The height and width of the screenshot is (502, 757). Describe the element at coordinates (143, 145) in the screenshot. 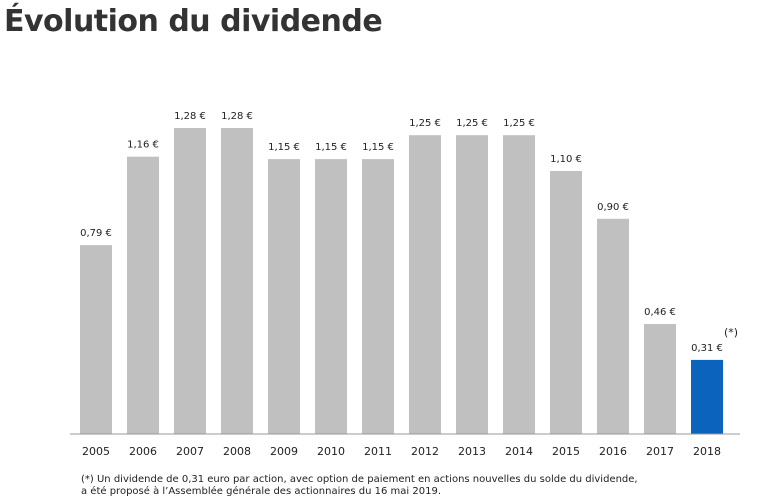

I see `value-label-2006: 1,16 €` at that location.